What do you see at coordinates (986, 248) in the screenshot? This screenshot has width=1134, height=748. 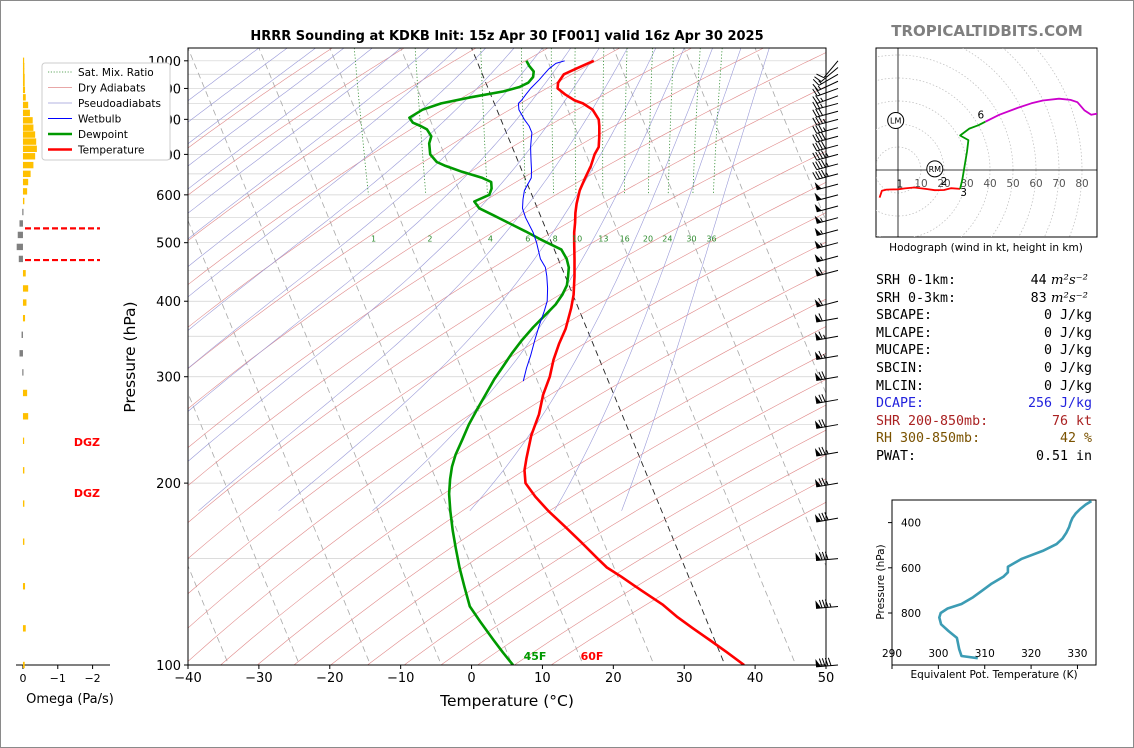 I see `hodograph-caption: Hodograph (wind in kt, height in km)` at bounding box center [986, 248].